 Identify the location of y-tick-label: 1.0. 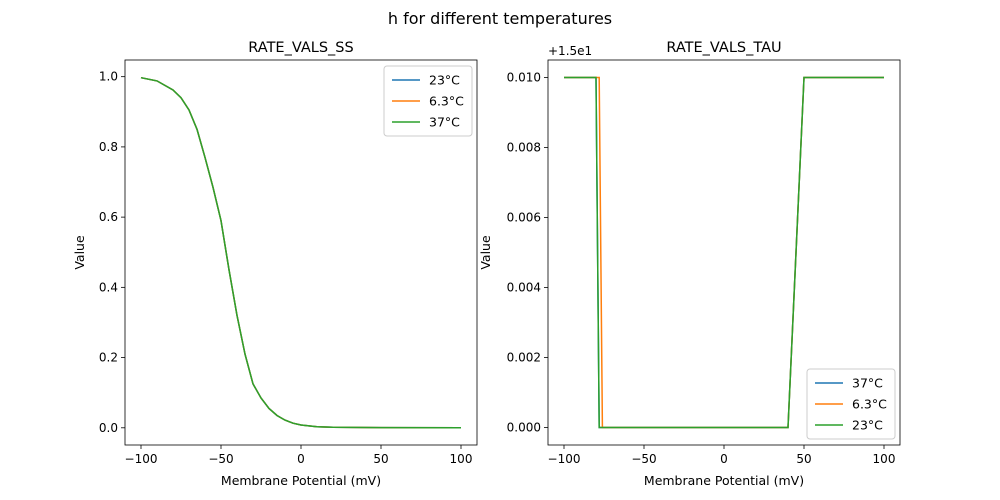
(108, 77).